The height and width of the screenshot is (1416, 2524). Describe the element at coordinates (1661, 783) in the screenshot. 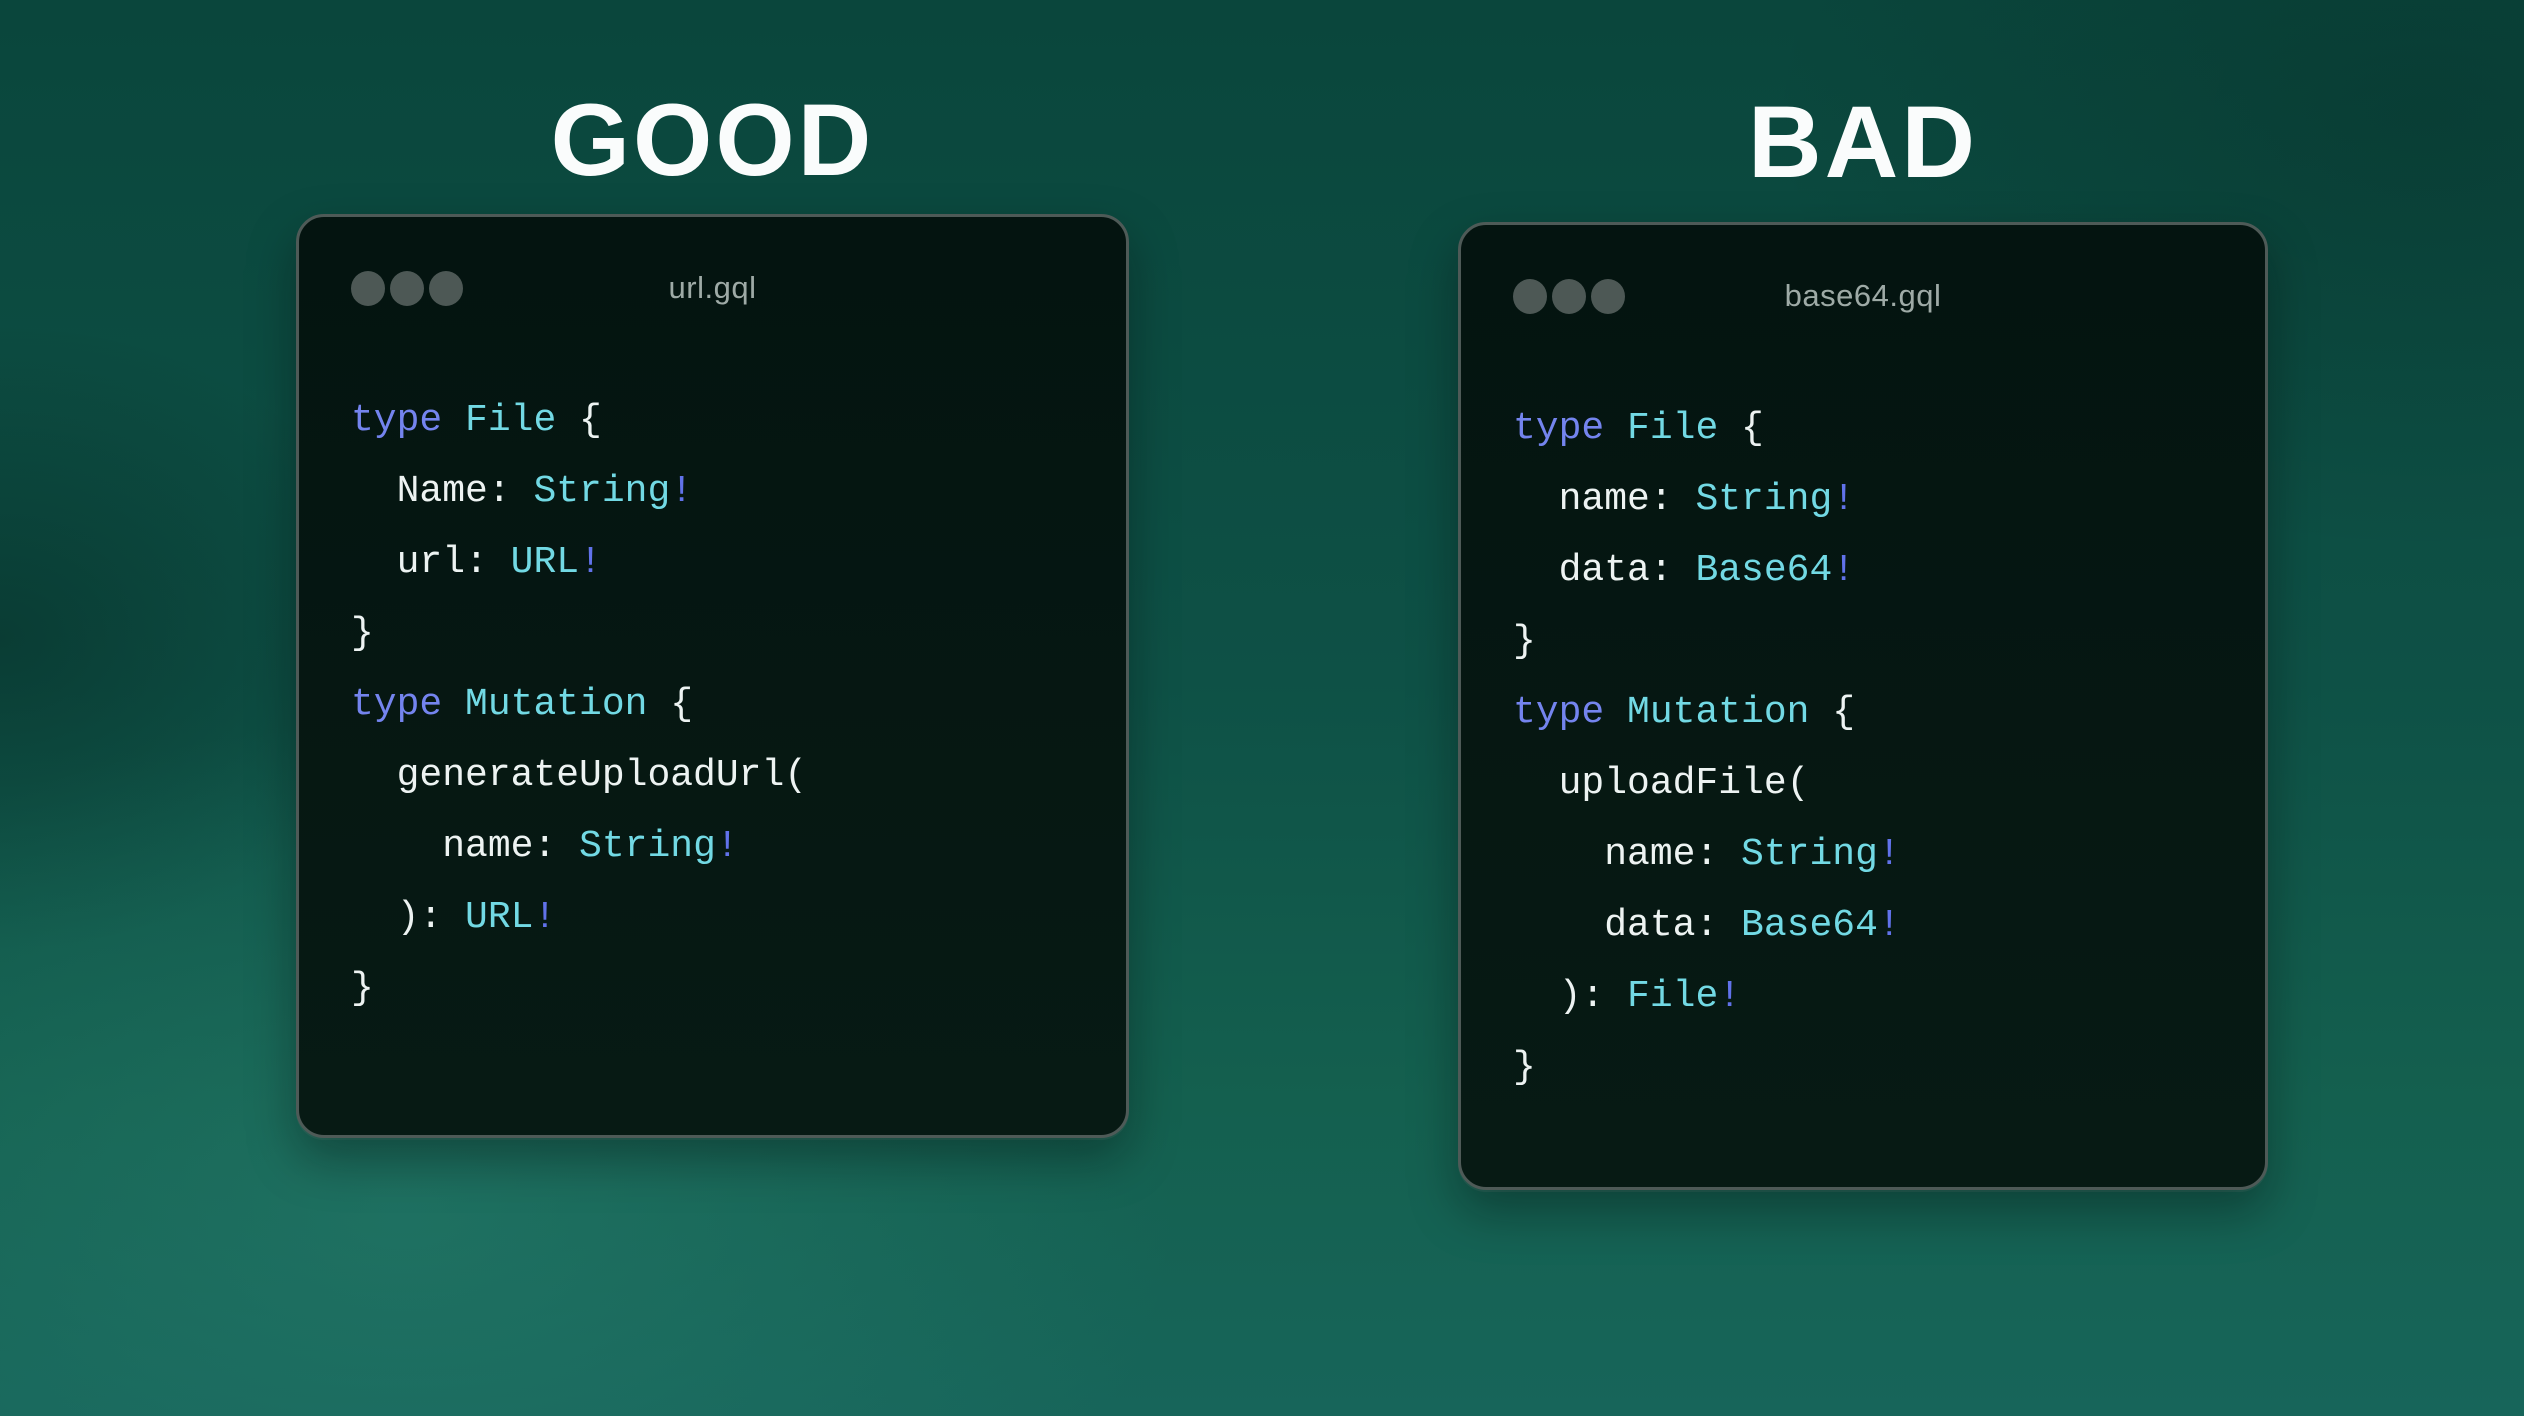

I see `code-token: uploadFile(` at that location.